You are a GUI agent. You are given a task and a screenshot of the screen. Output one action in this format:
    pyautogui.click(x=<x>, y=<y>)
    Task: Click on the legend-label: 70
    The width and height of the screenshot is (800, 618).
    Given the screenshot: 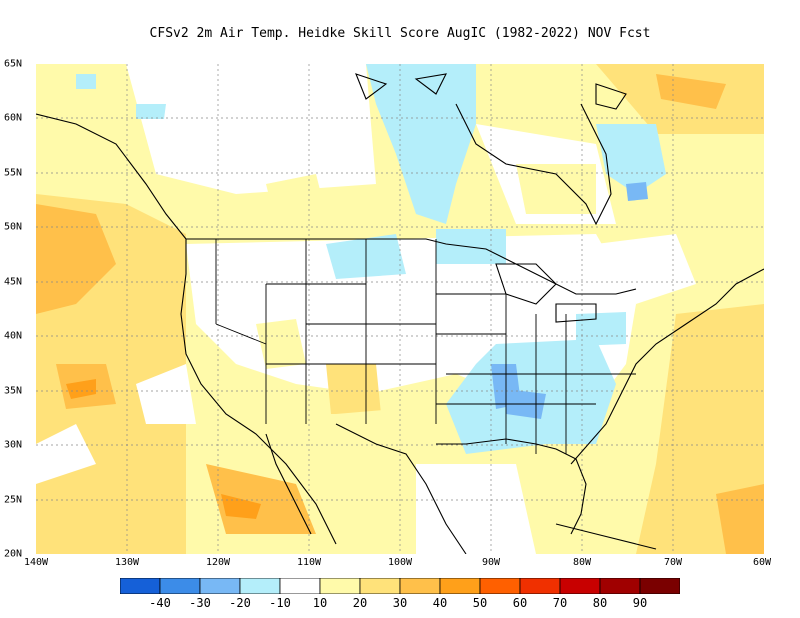 What is the action you would take?
    pyautogui.click(x=560, y=603)
    